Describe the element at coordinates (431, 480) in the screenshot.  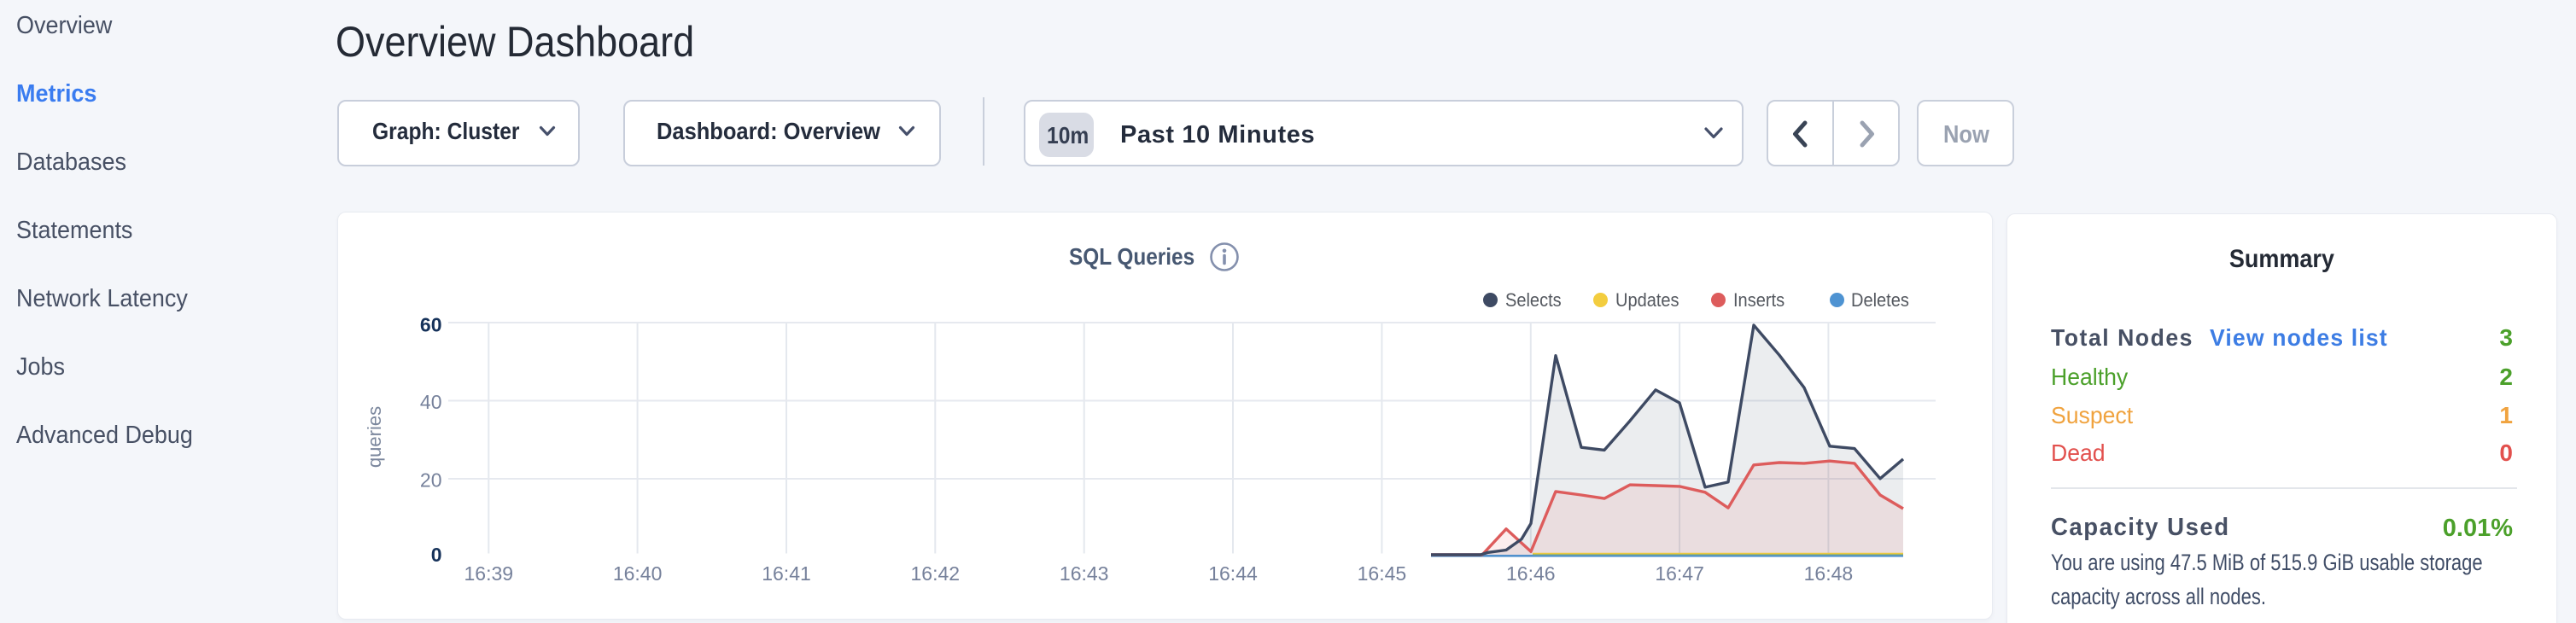
I see `svg-text: 20` at that location.